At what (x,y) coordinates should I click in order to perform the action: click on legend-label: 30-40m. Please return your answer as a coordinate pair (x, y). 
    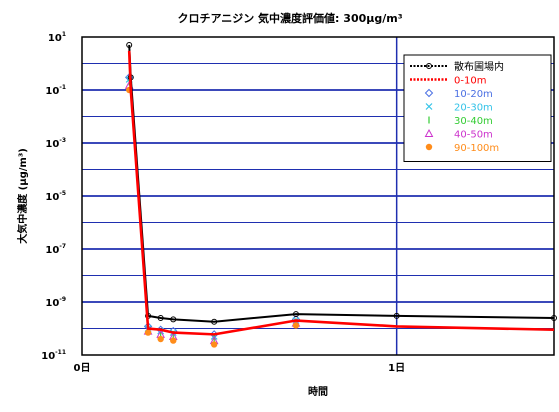
    Looking at the image, I should click on (473, 121).